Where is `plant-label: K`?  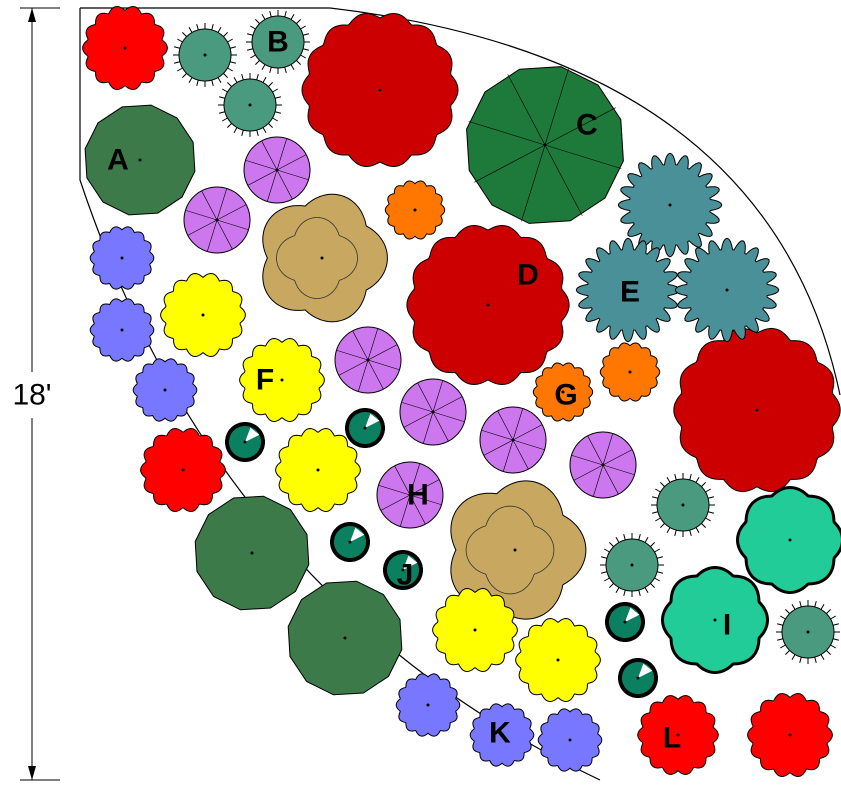 plant-label: K is located at coordinates (500, 733).